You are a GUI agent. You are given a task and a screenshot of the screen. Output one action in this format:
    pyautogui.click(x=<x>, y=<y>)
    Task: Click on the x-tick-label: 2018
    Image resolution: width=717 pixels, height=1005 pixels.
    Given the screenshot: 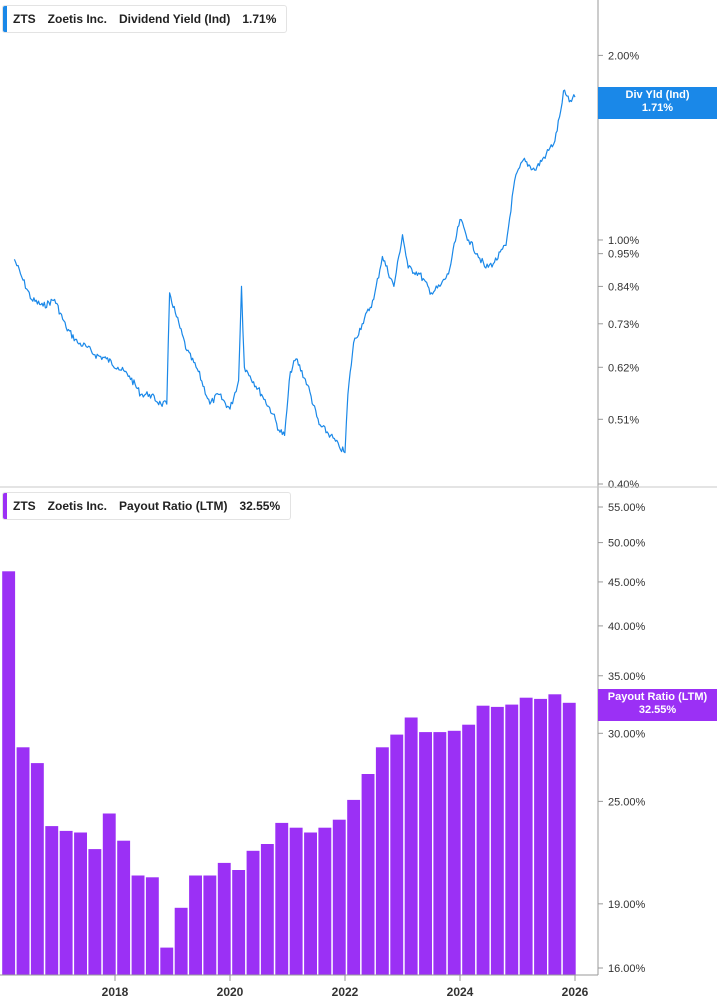 What is the action you would take?
    pyautogui.click(x=115, y=992)
    